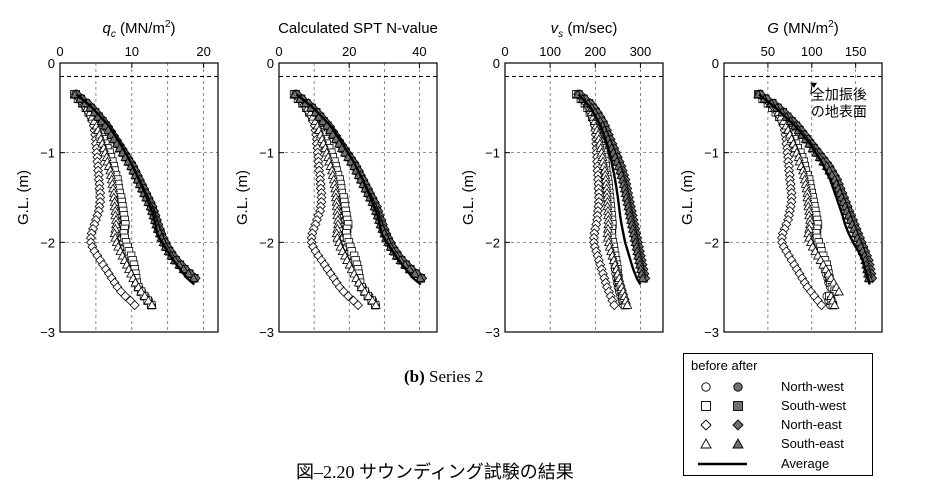 The width and height of the screenshot is (933, 490). Describe the element at coordinates (435, 472) in the screenshot. I see `figure-caption: 図–2.20 サウンディング試験の結果` at that location.